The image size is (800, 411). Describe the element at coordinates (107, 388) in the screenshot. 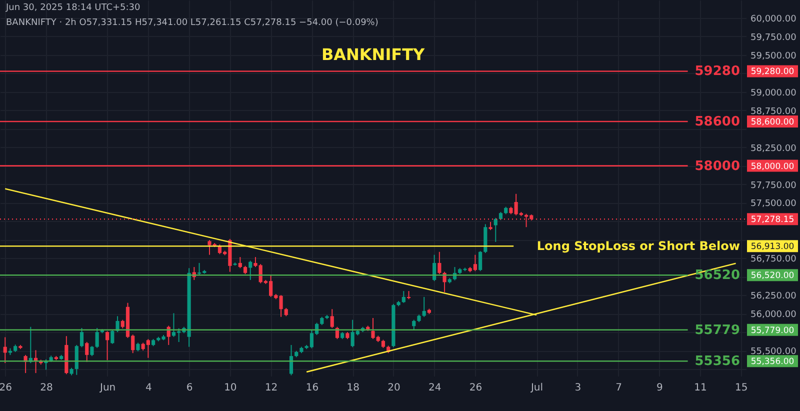

I see `x-tick-label: Jun` at that location.